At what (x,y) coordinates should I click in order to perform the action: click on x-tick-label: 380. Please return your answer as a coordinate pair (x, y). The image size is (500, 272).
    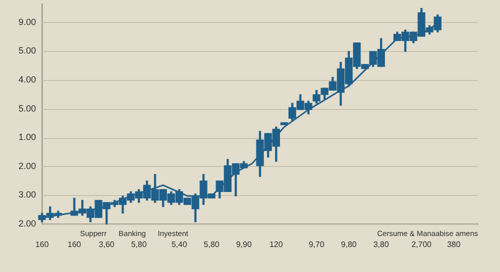
    Looking at the image, I should click on (454, 245).